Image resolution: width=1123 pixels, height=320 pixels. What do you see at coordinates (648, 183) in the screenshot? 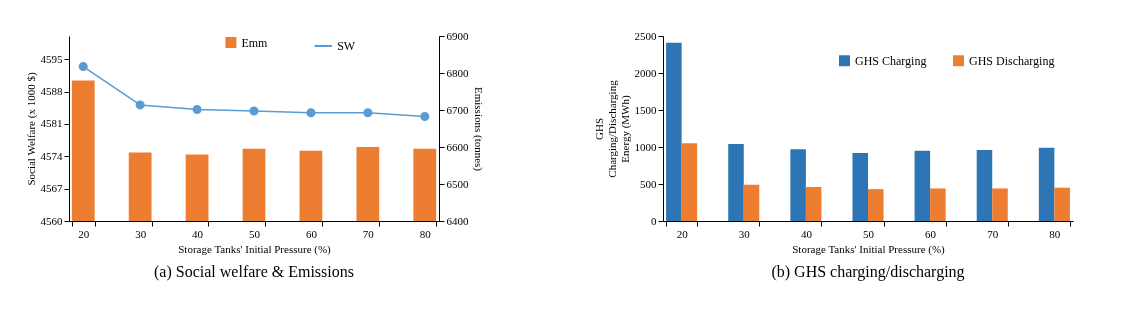
I see `y-tick-label: 500` at bounding box center [648, 183].